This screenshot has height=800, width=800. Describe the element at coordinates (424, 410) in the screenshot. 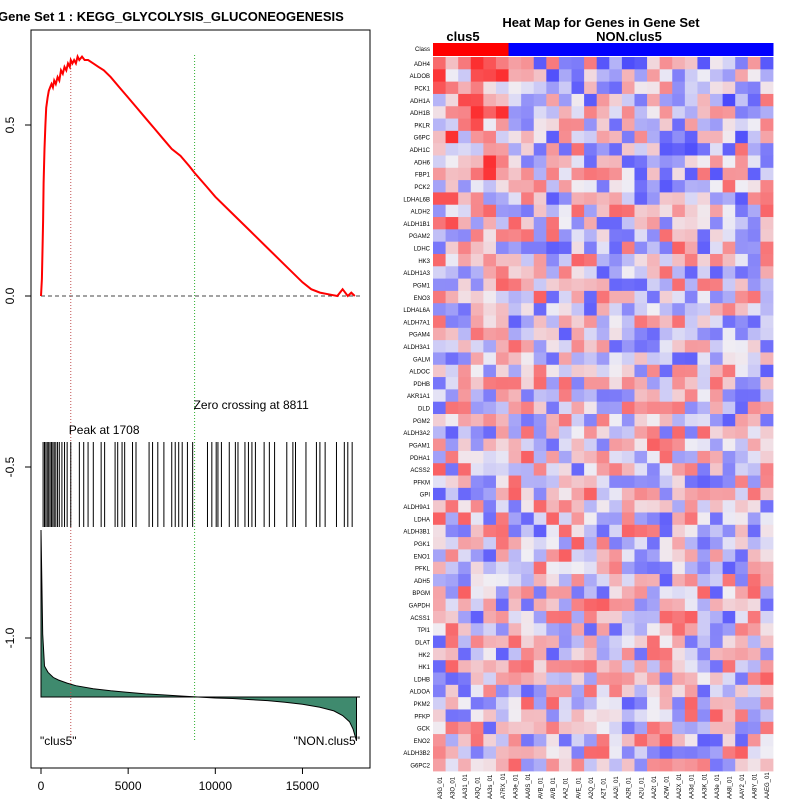

I see `gene-label: DLD` at that location.